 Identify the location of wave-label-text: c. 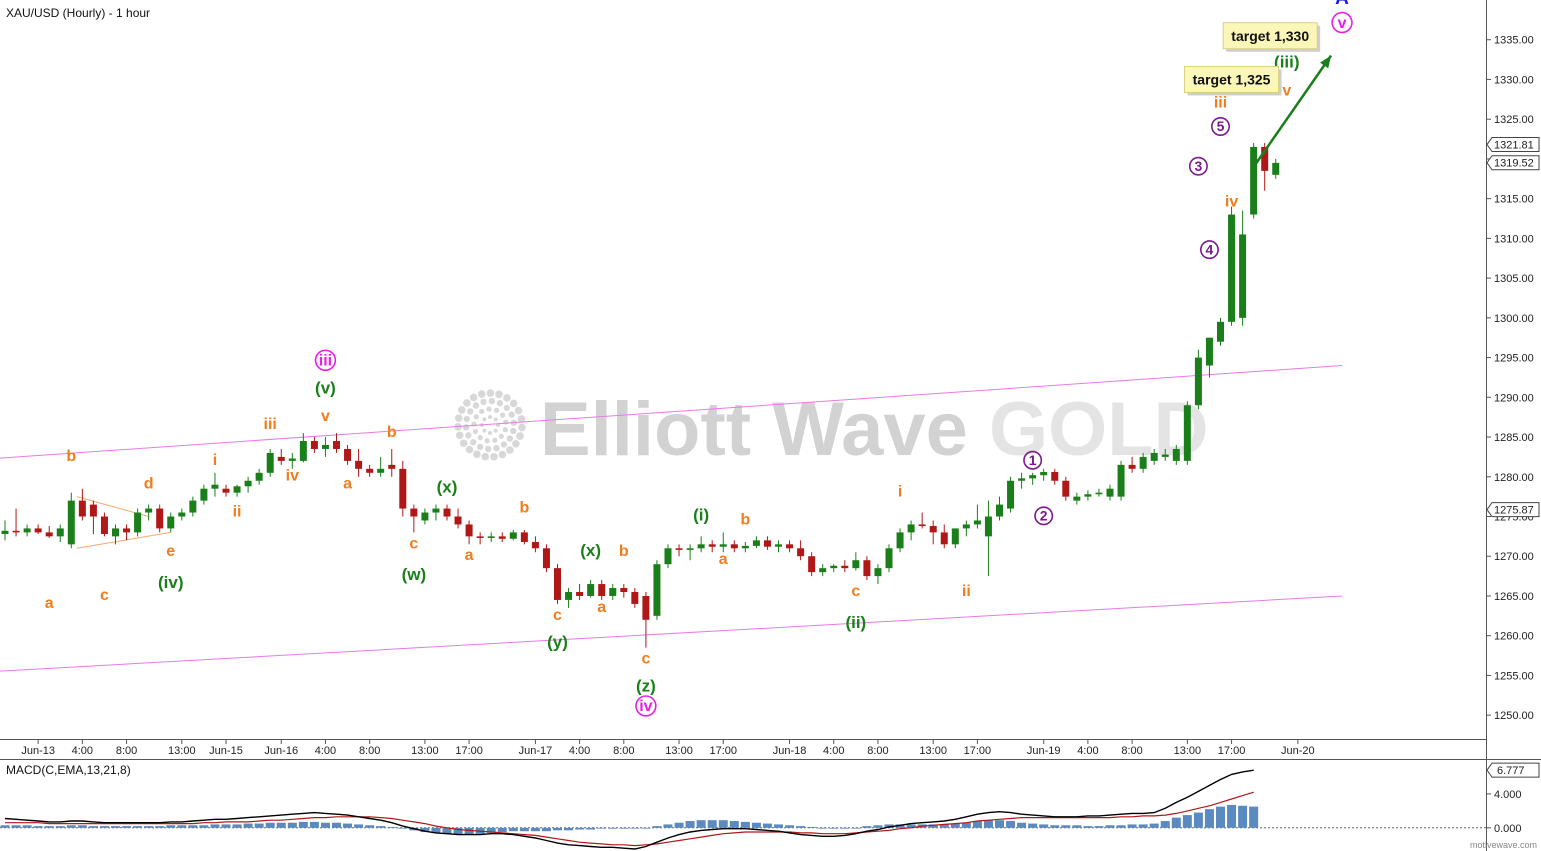
(855, 591).